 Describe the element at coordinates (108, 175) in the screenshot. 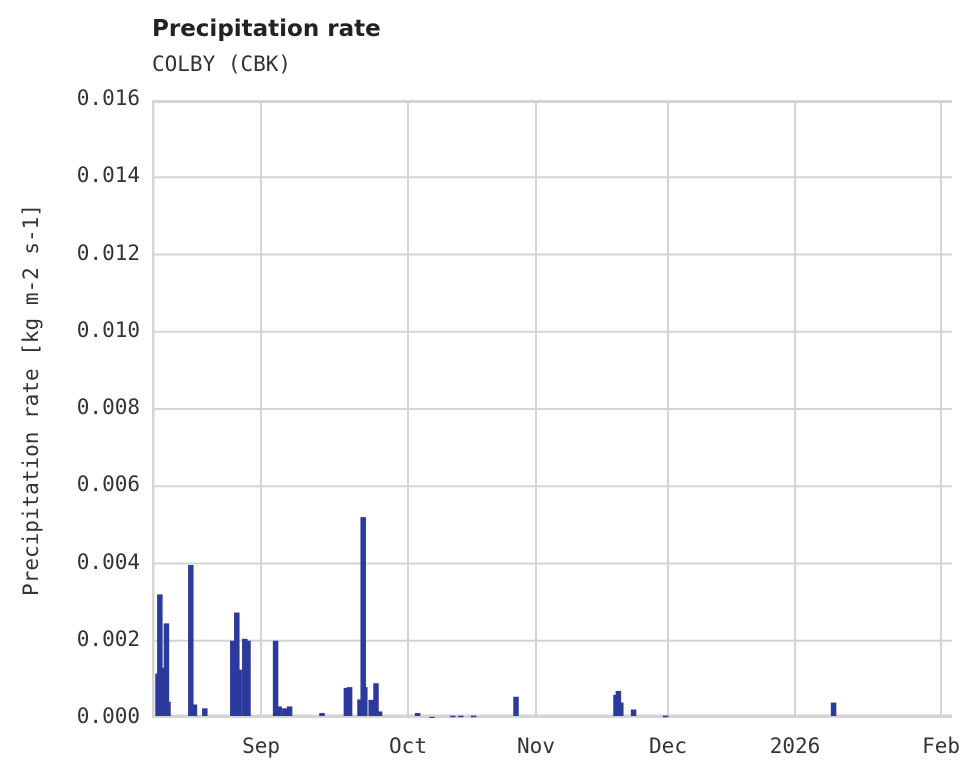

I see `y-tick-label: 0.014` at that location.